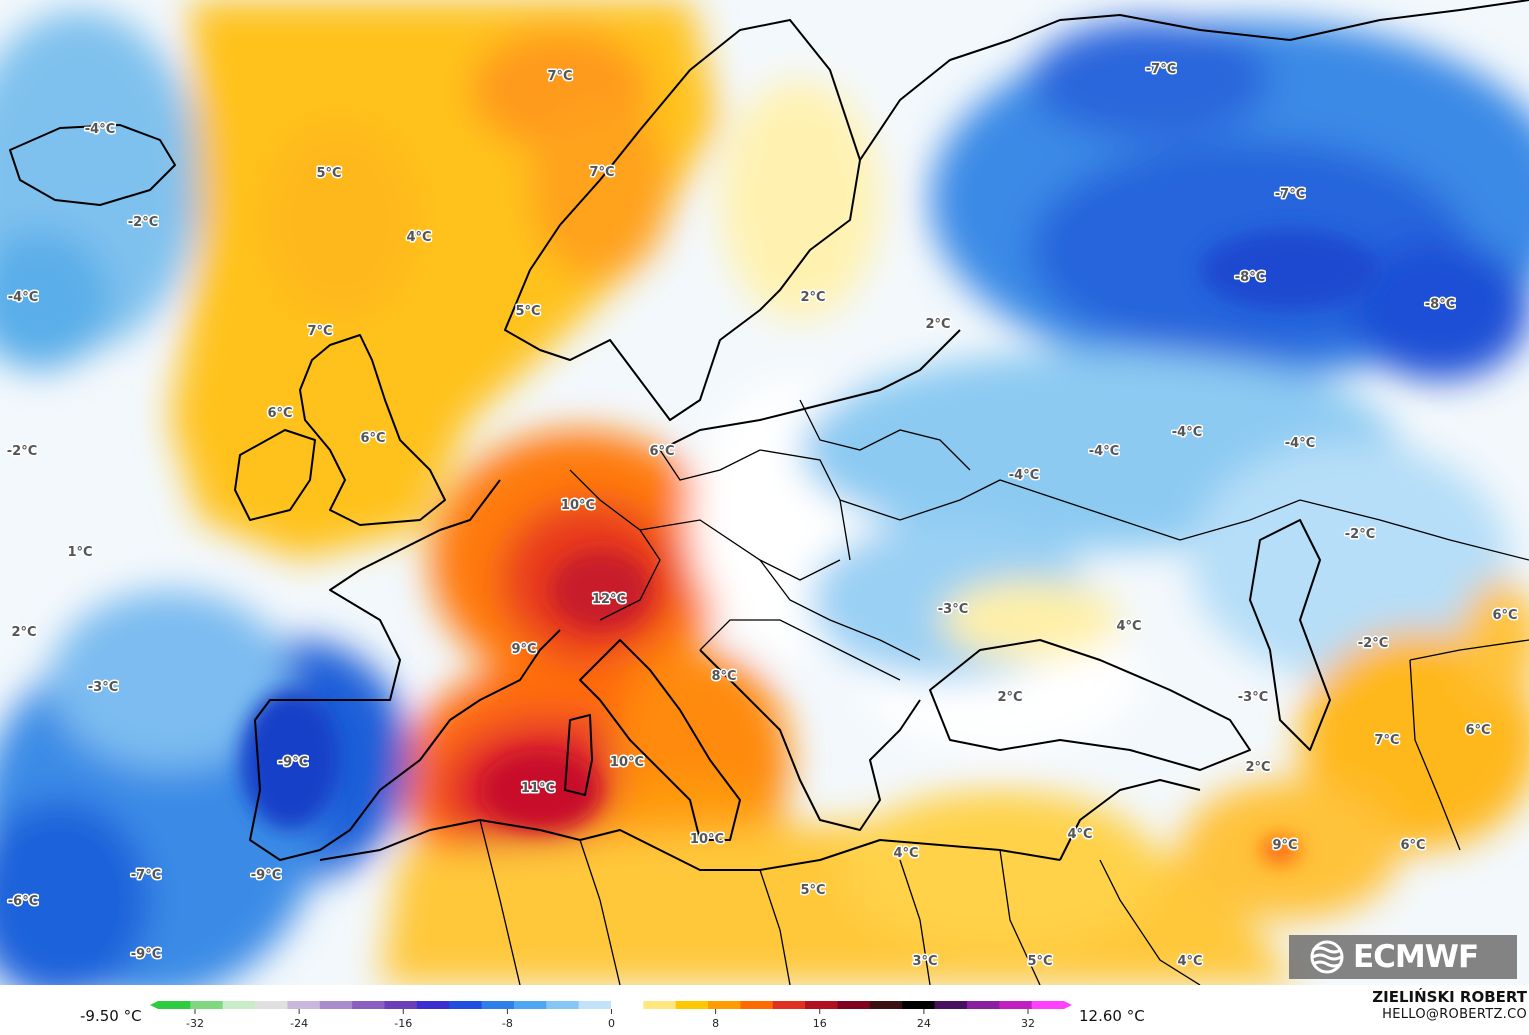  Describe the element at coordinates (723, 676) in the screenshot. I see `temperature-label: 8°C` at that location.